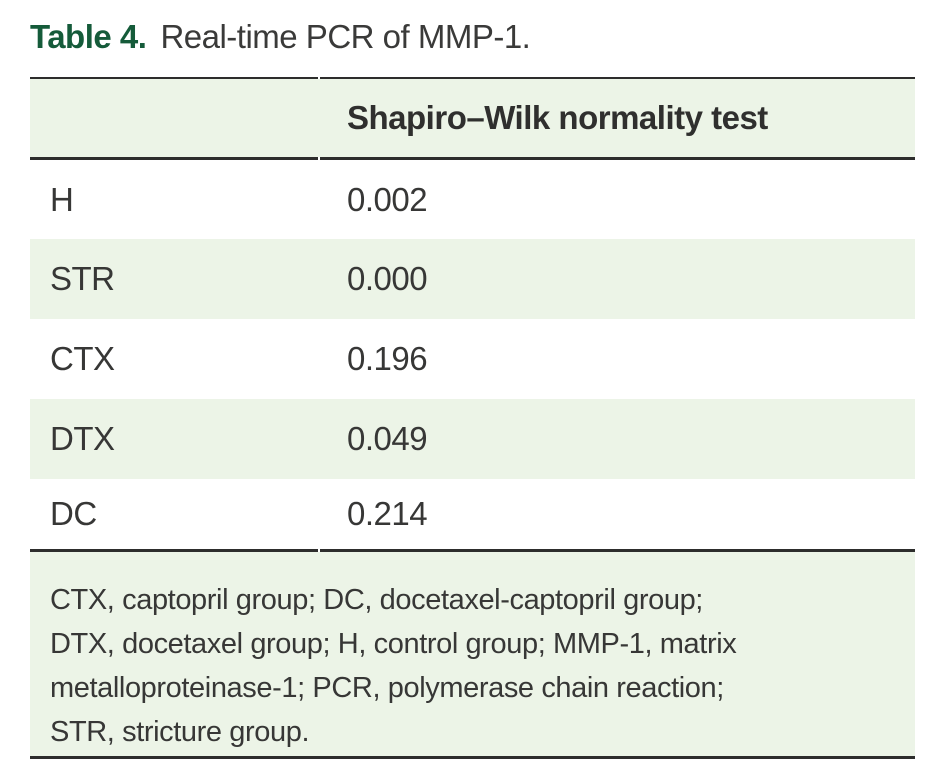  Describe the element at coordinates (73, 513) in the screenshot. I see `row-group-cell: DC` at that location.